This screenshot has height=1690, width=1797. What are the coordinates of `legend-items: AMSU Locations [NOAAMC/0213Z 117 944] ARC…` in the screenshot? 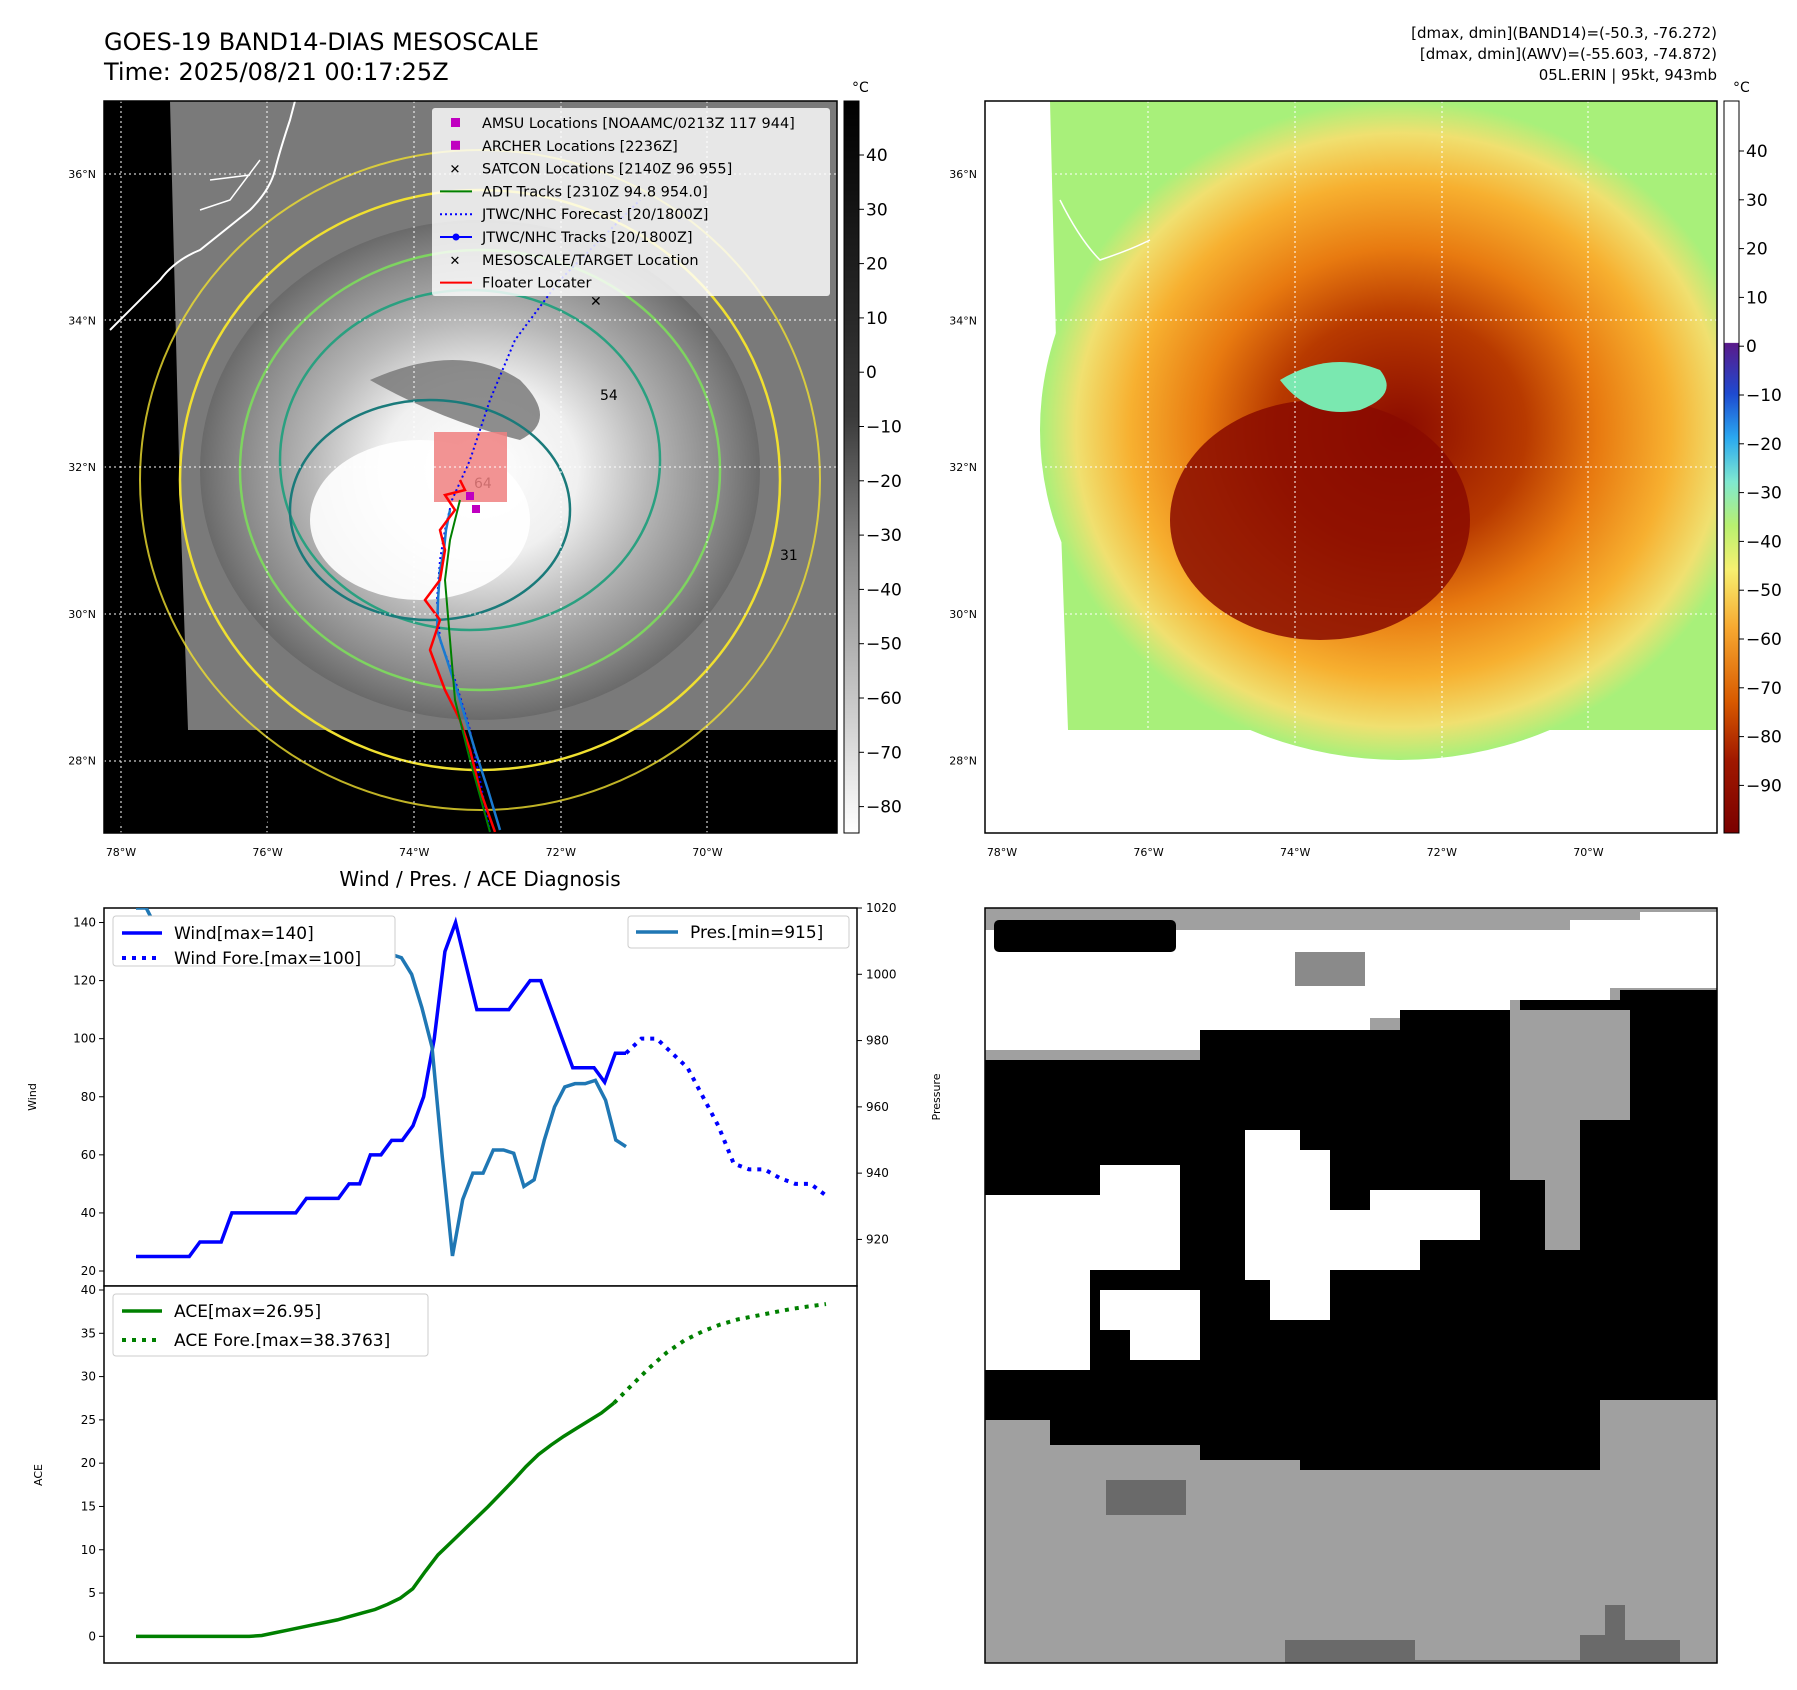 It's located at (617, 204).